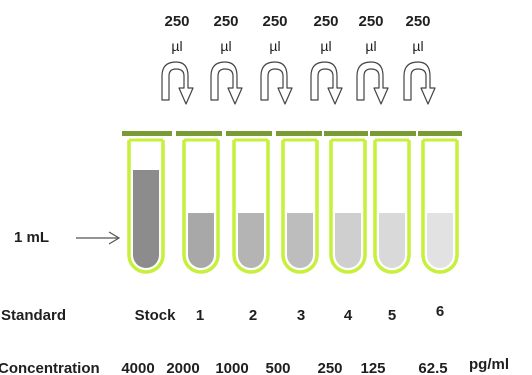 The height and width of the screenshot is (375, 532). I want to click on standard-tube-label: 6, so click(440, 311).